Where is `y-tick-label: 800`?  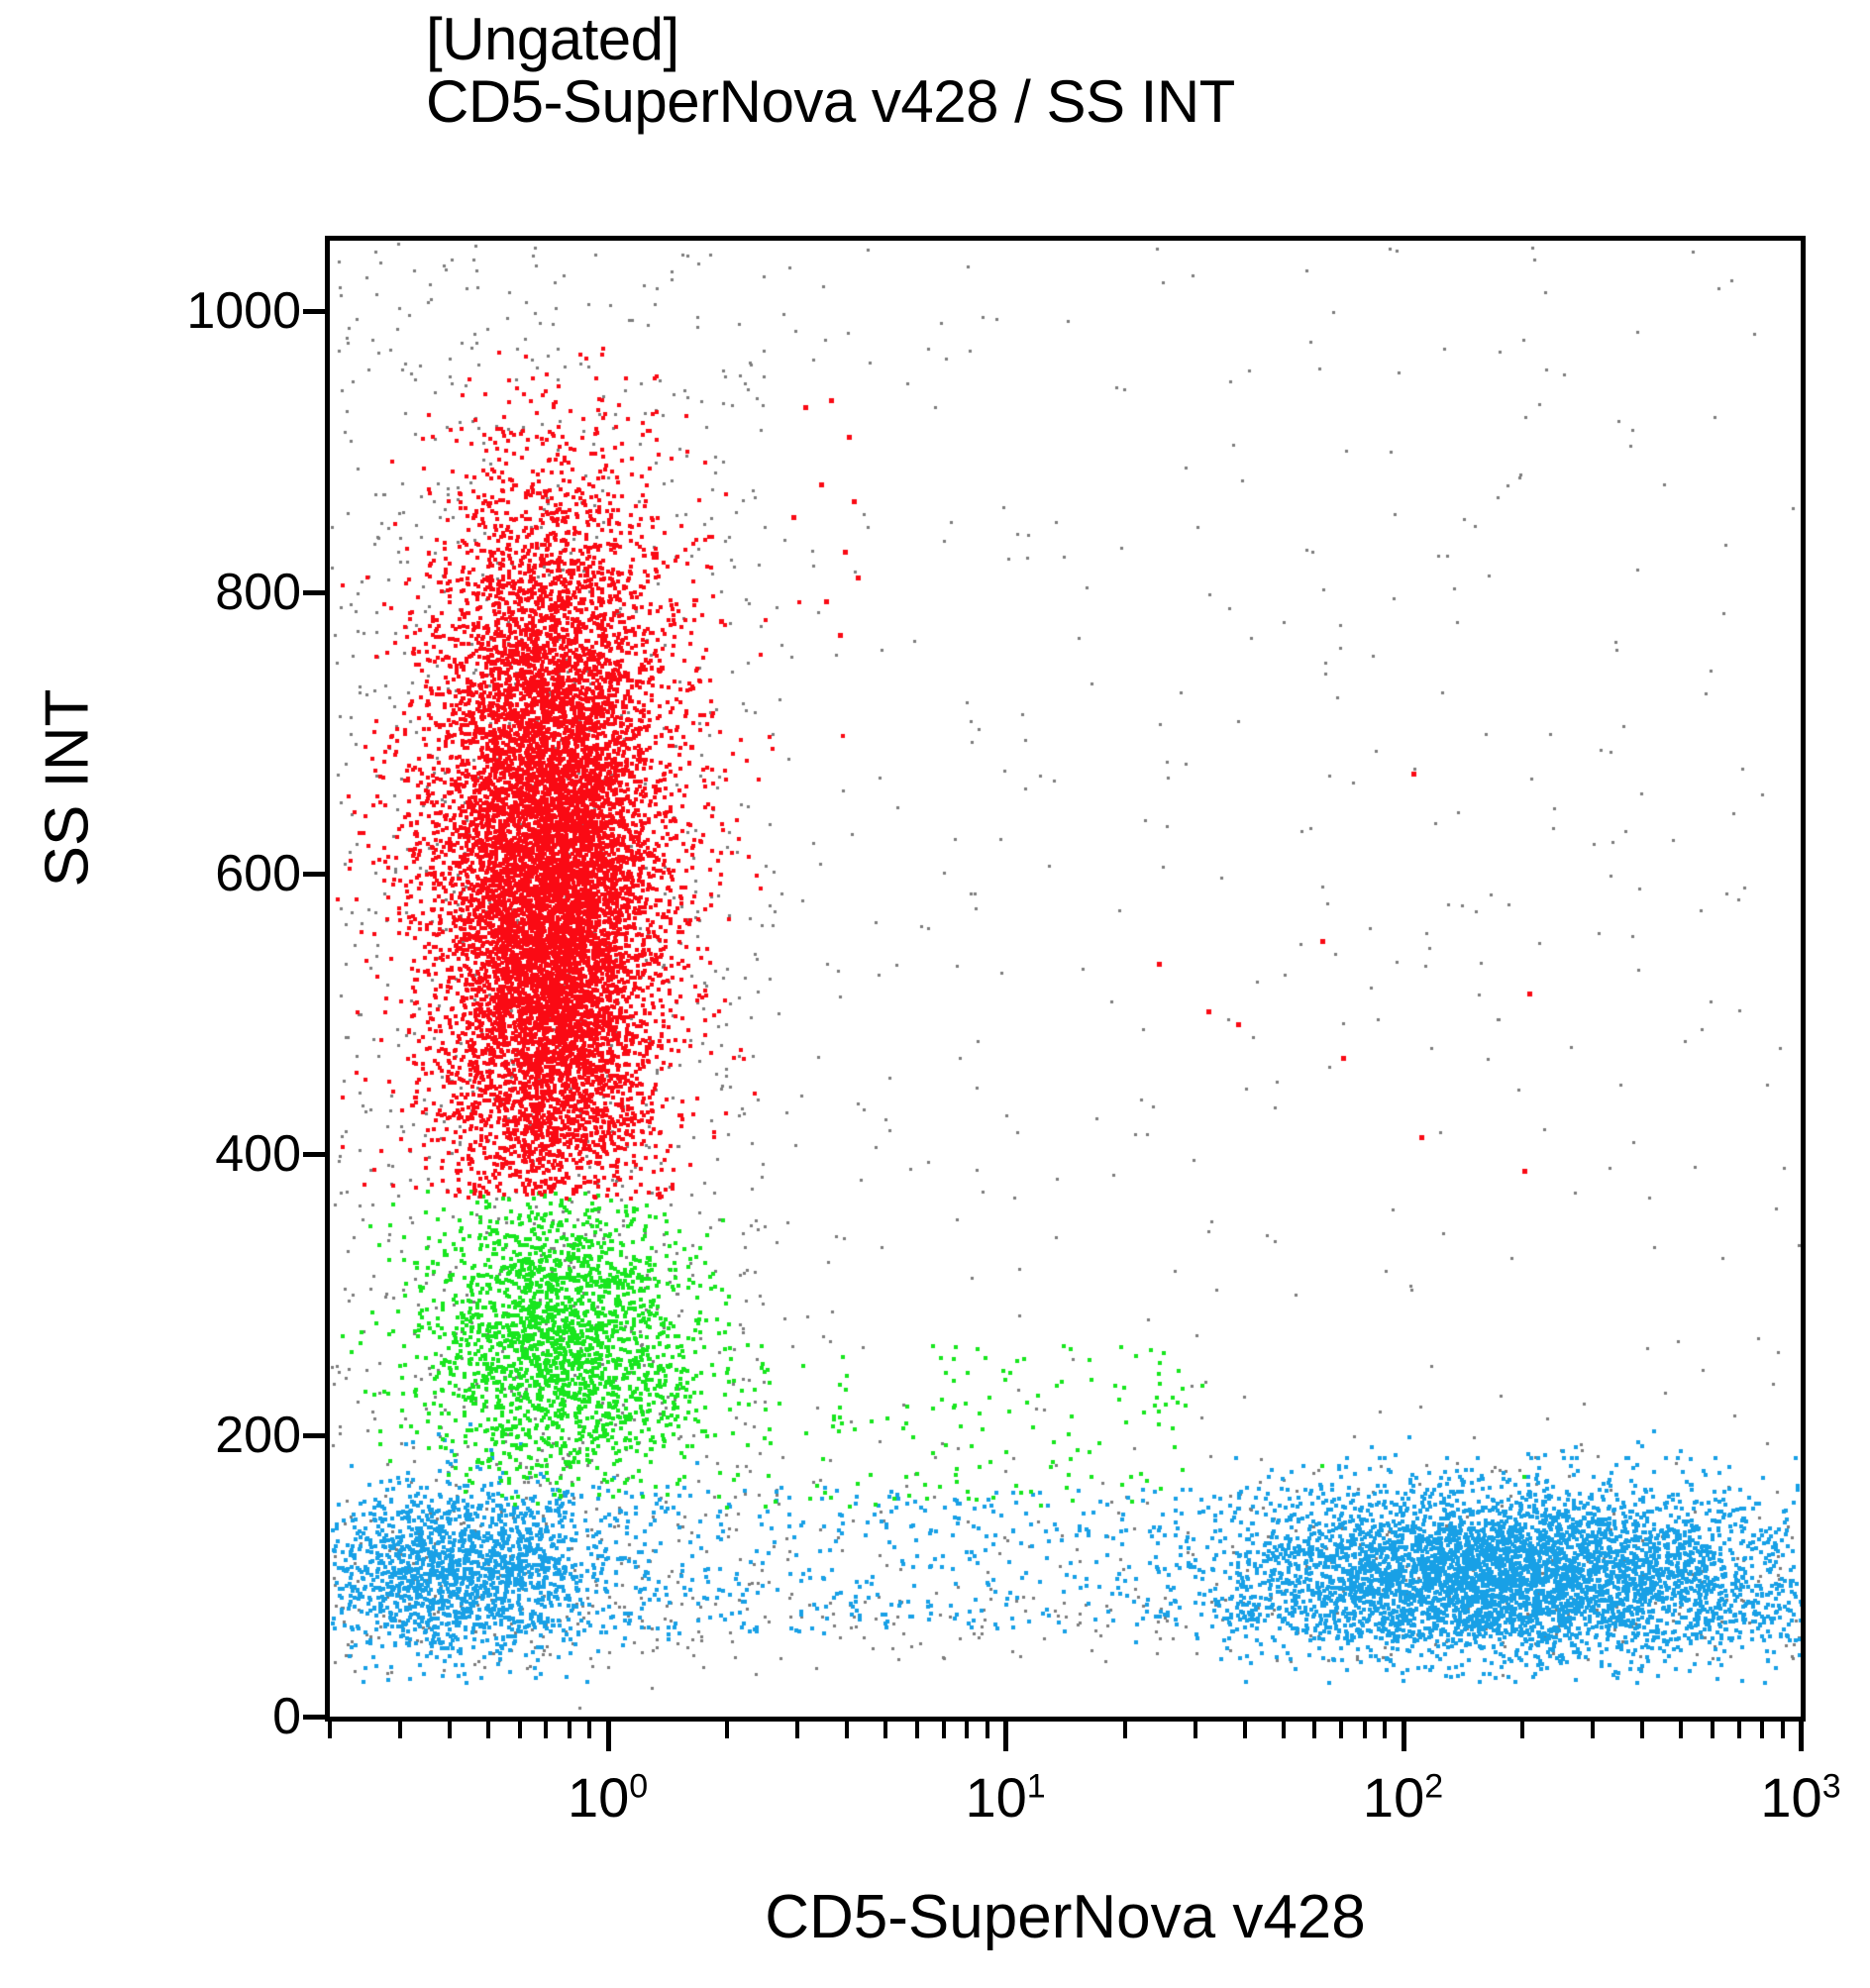 y-tick-label: 800 is located at coordinates (258, 592).